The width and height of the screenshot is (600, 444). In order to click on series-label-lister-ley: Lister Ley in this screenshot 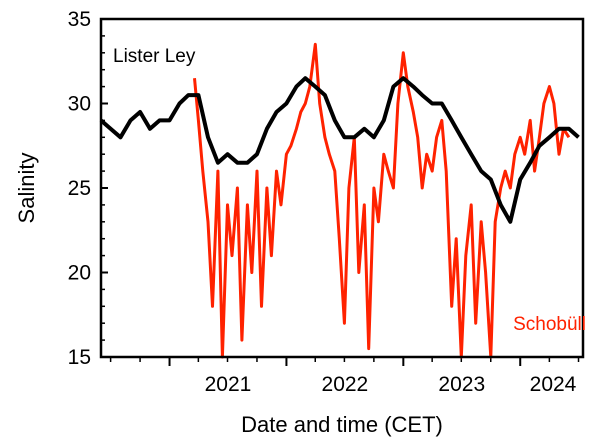, I will do `click(154, 56)`.